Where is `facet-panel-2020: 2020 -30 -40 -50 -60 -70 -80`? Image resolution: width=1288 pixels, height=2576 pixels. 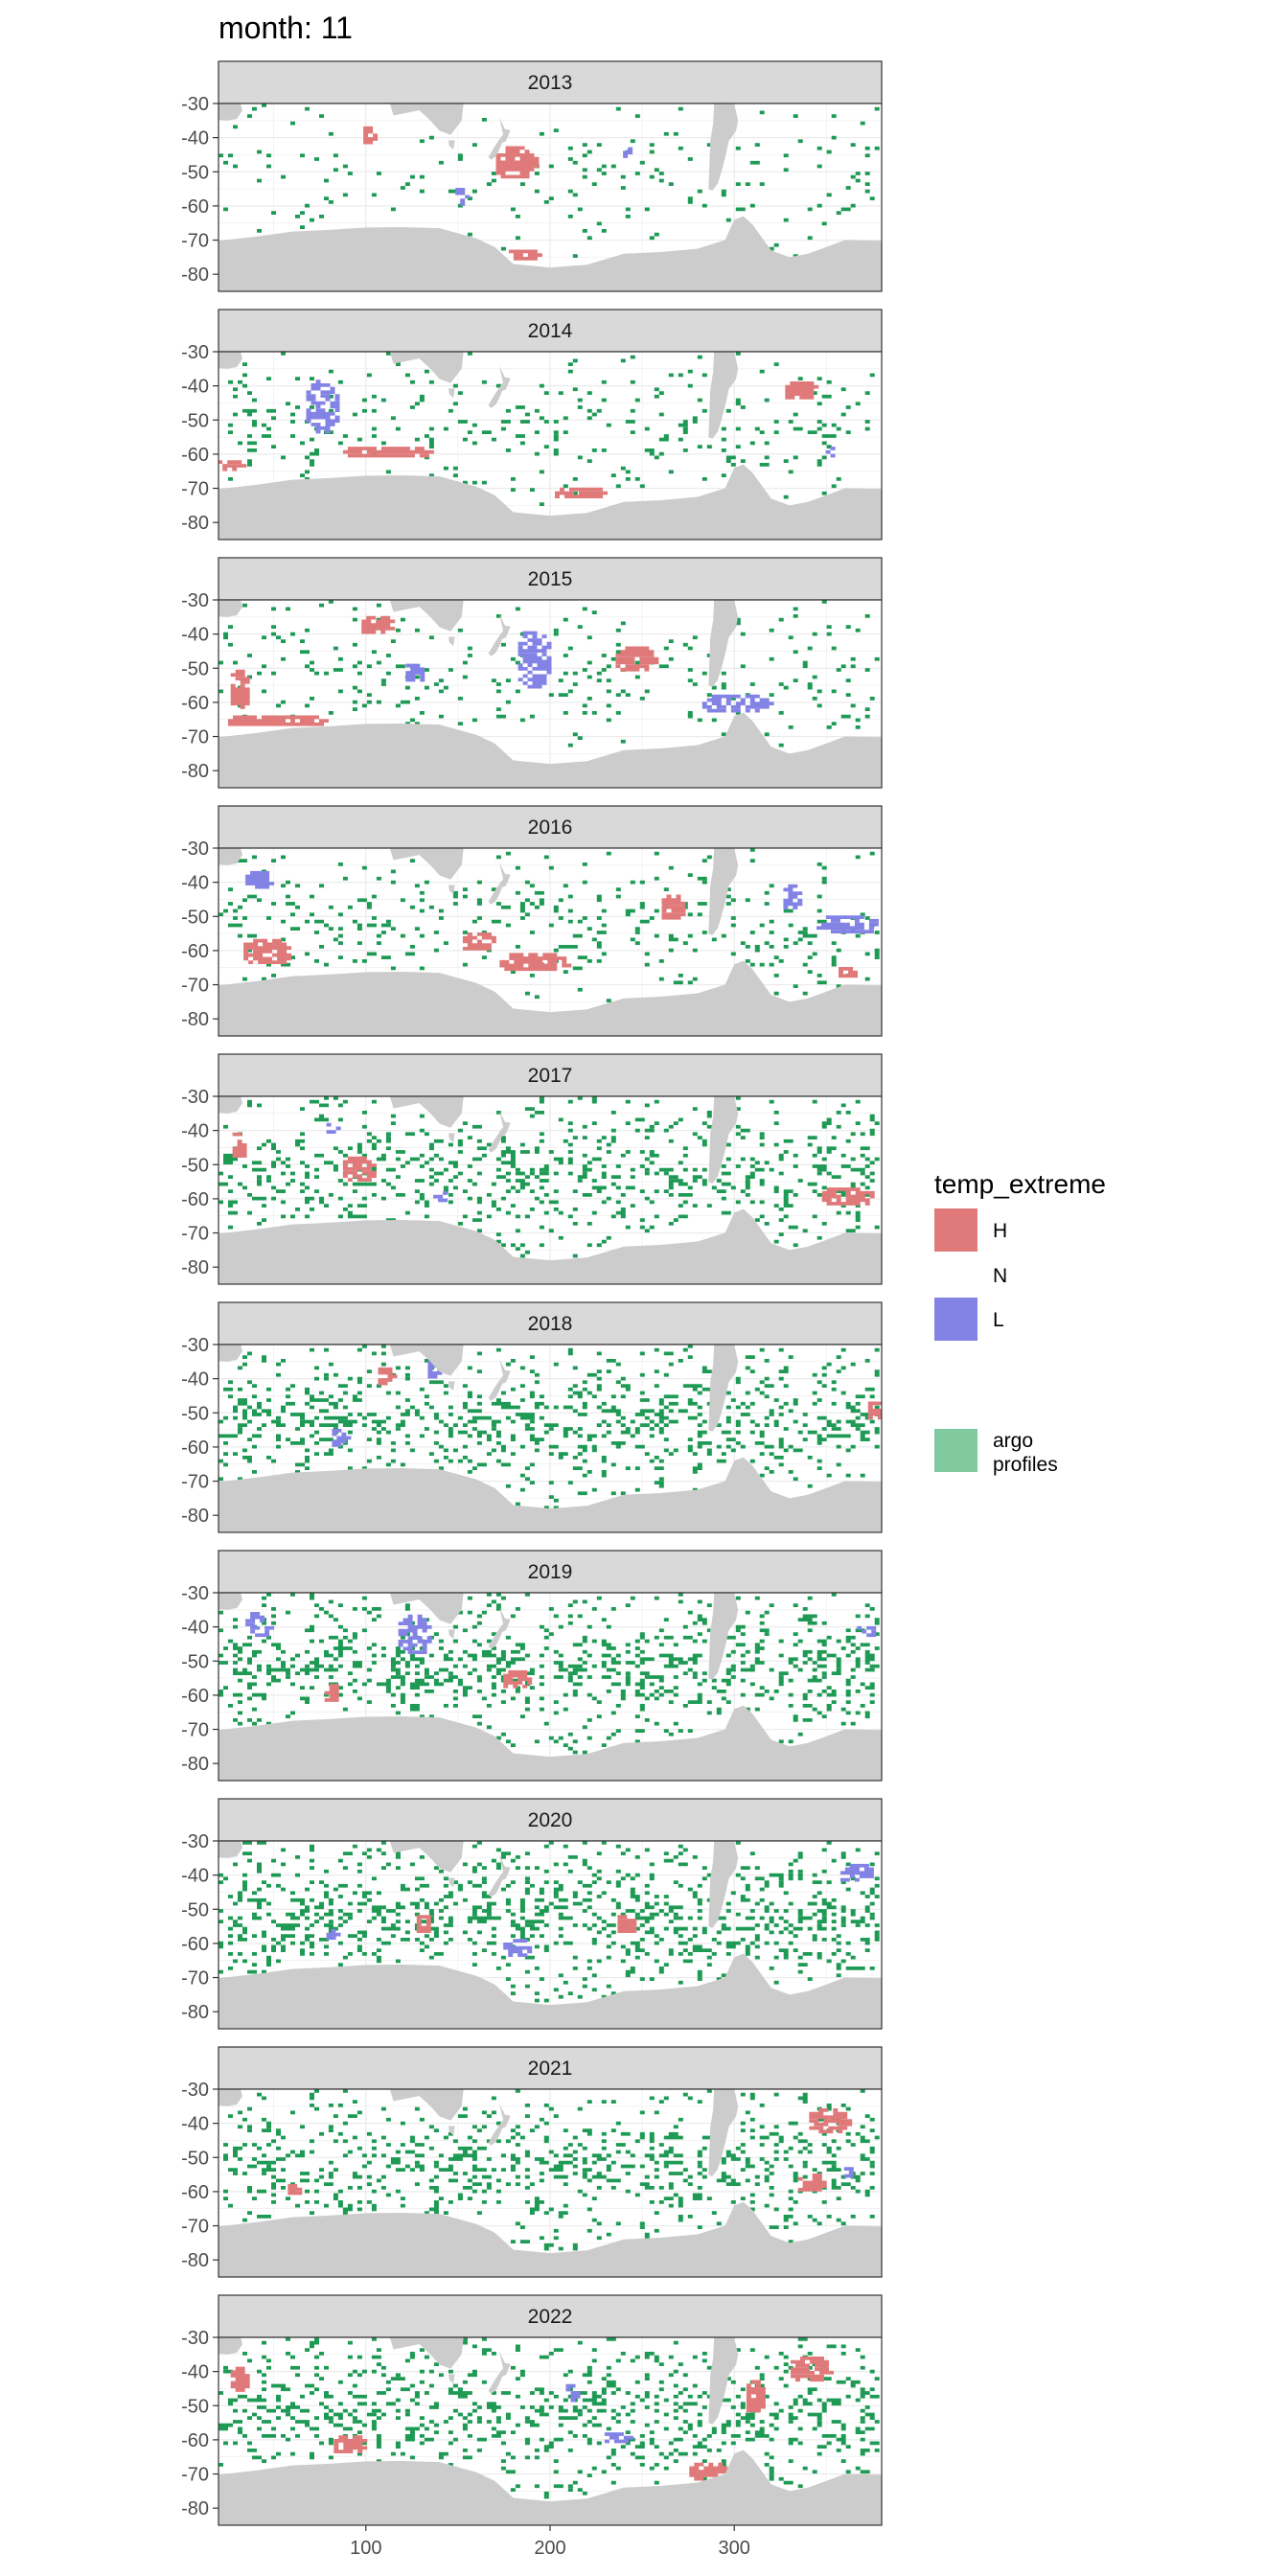
facet-panel-2020: 2020 -30 -40 -50 -60 -70 -80 is located at coordinates (532, 1914).